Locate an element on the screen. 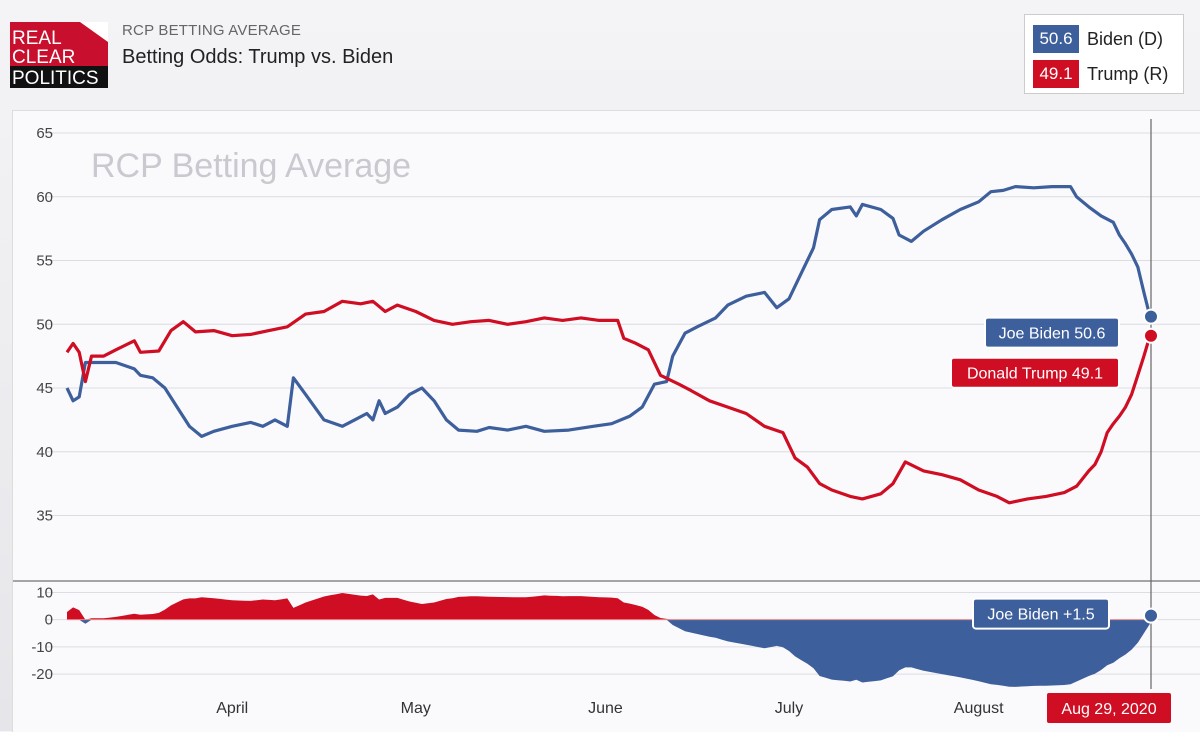  current-date-bg is located at coordinates (1109, 708).